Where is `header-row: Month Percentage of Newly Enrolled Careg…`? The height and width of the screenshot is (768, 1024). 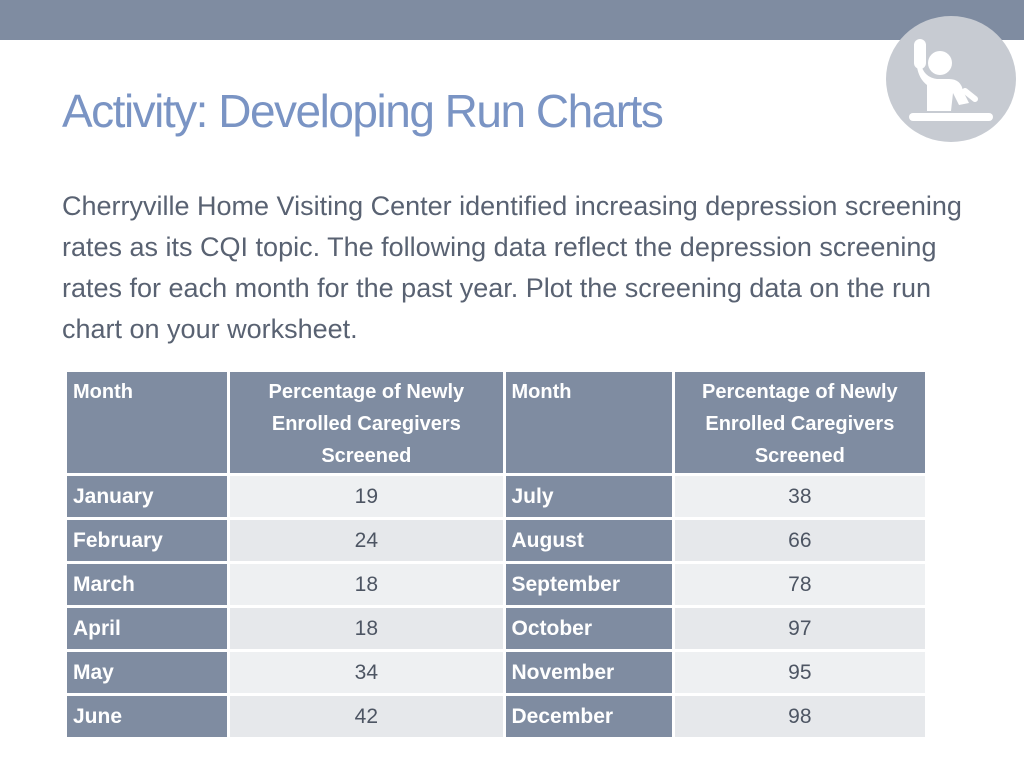 header-row: Month Percentage of Newly Enrolled Careg… is located at coordinates (496, 422).